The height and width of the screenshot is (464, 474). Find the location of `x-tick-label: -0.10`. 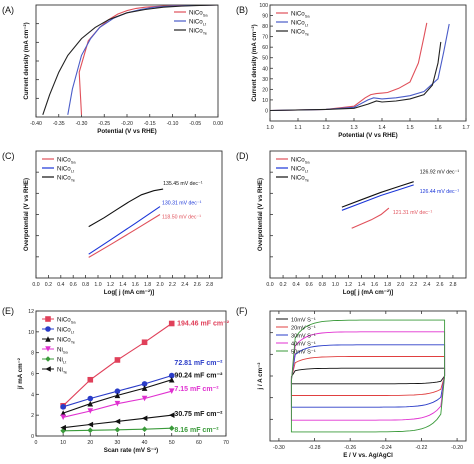

x-tick-label: -0.10 is located at coordinates (173, 124).